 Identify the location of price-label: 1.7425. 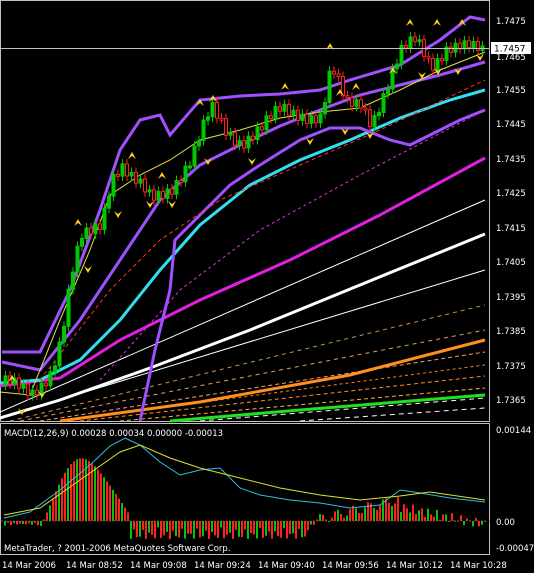
(511, 194).